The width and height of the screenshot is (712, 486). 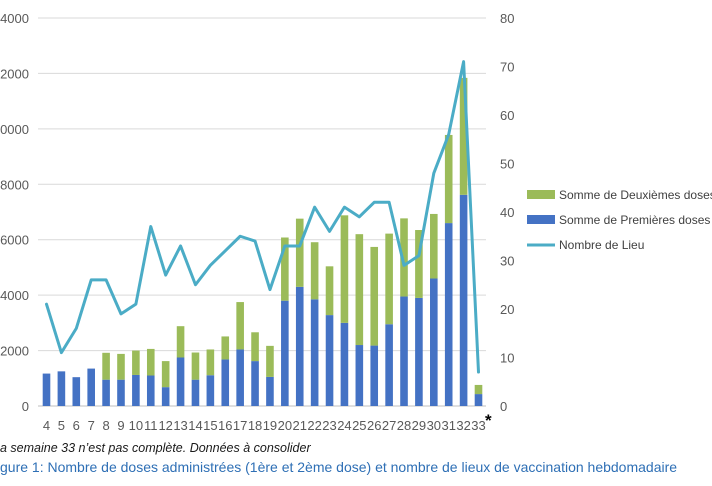 I want to click on x-tick-label: 21, so click(x=300, y=425).